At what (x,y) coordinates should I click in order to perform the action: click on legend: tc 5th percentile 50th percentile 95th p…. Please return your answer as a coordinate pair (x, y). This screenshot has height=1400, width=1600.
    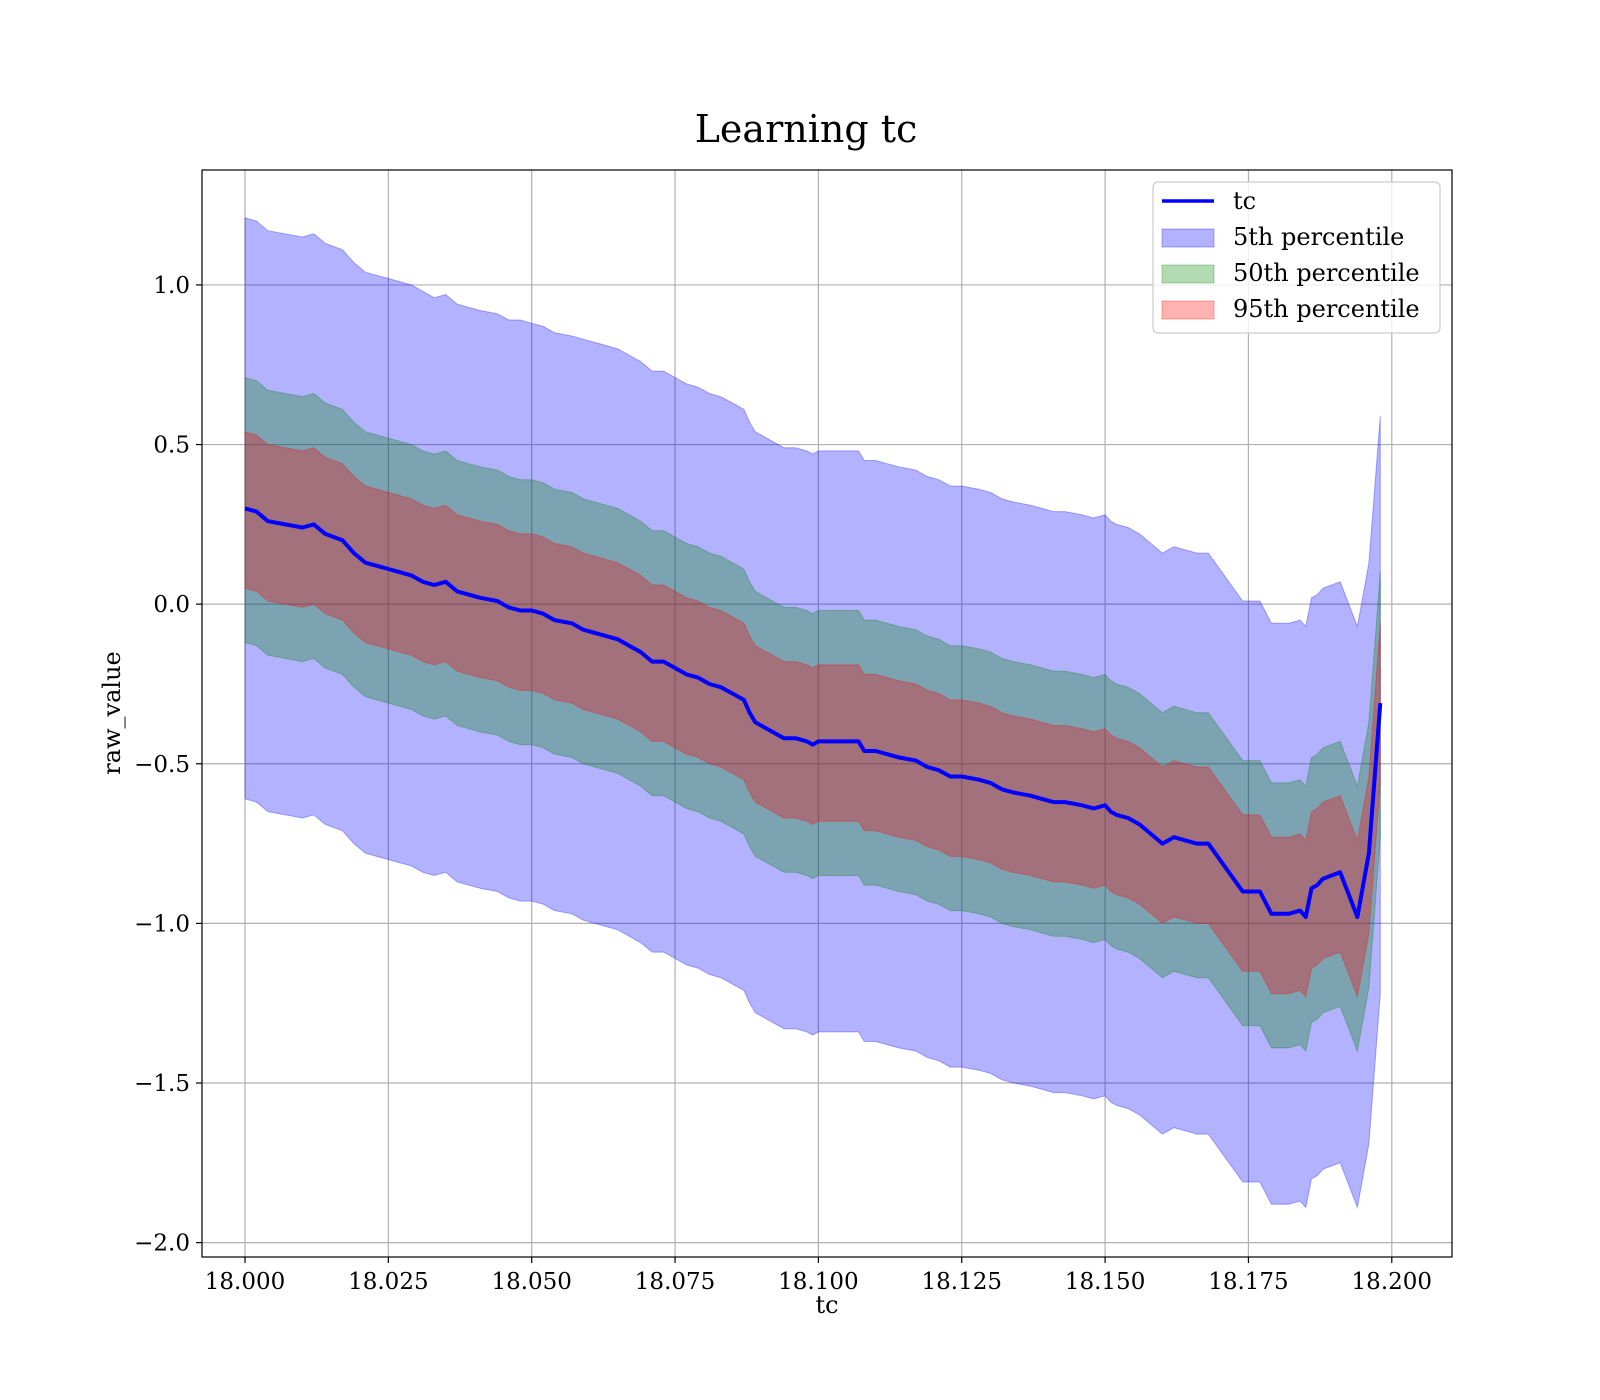
    Looking at the image, I should click on (1296, 257).